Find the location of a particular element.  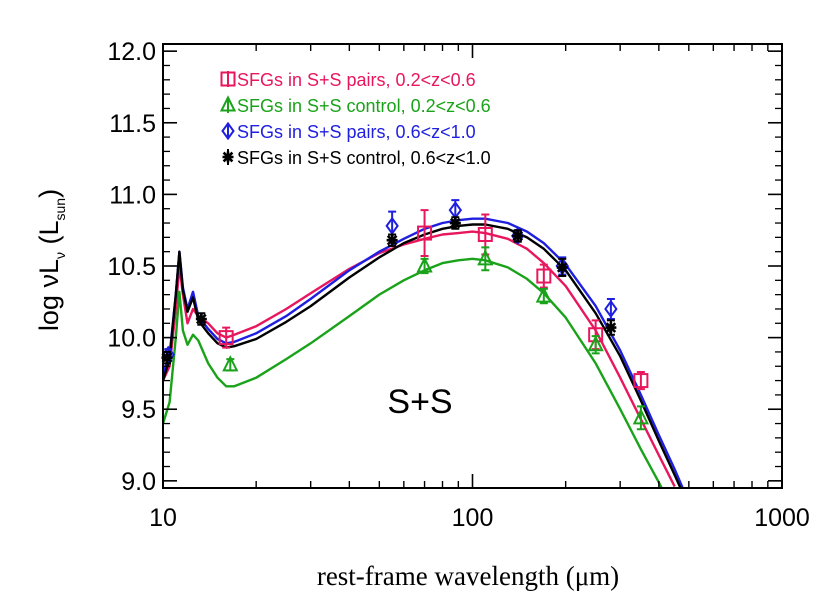

y-tick-label: 11.0 is located at coordinates (132, 195).